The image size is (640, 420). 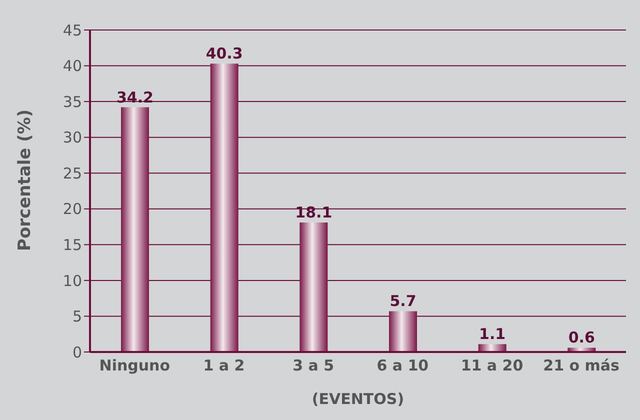 I want to click on data-label: 0.6, so click(x=581, y=337).